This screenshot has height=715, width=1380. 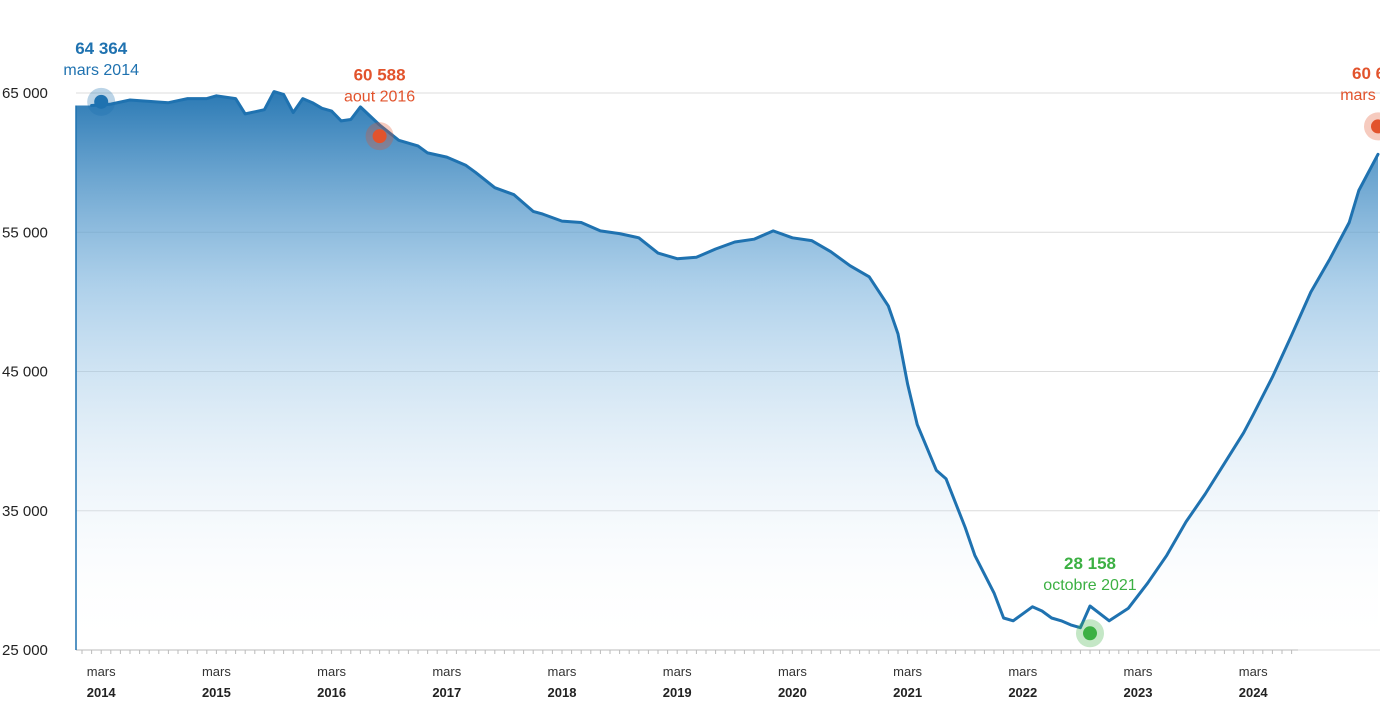 What do you see at coordinates (25, 650) in the screenshot?
I see `y-tick-label: 25 000` at bounding box center [25, 650].